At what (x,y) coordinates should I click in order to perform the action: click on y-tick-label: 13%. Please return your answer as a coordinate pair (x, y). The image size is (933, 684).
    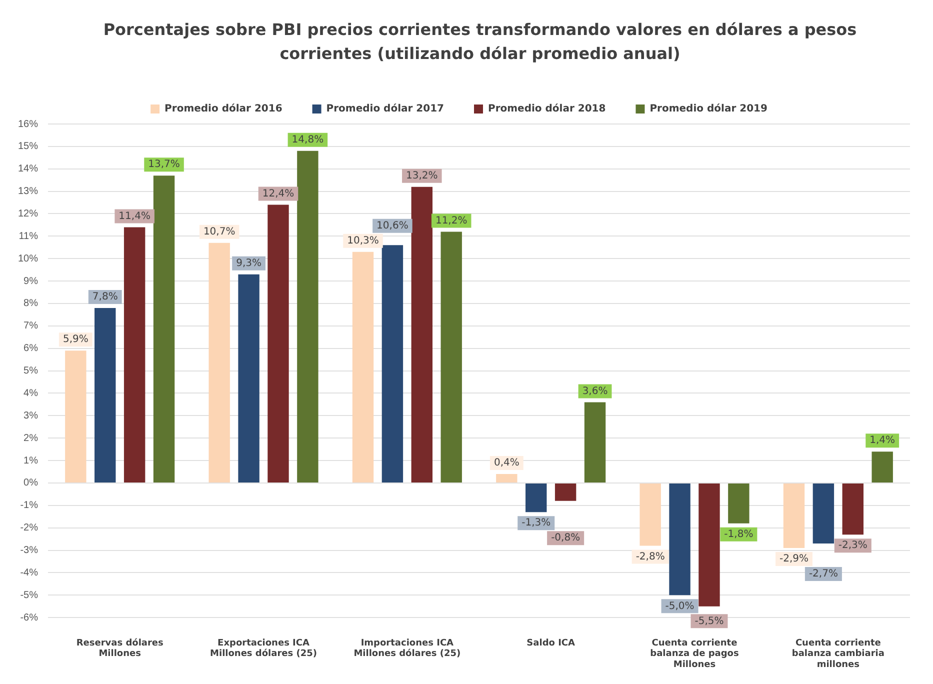
    Looking at the image, I should click on (28, 192).